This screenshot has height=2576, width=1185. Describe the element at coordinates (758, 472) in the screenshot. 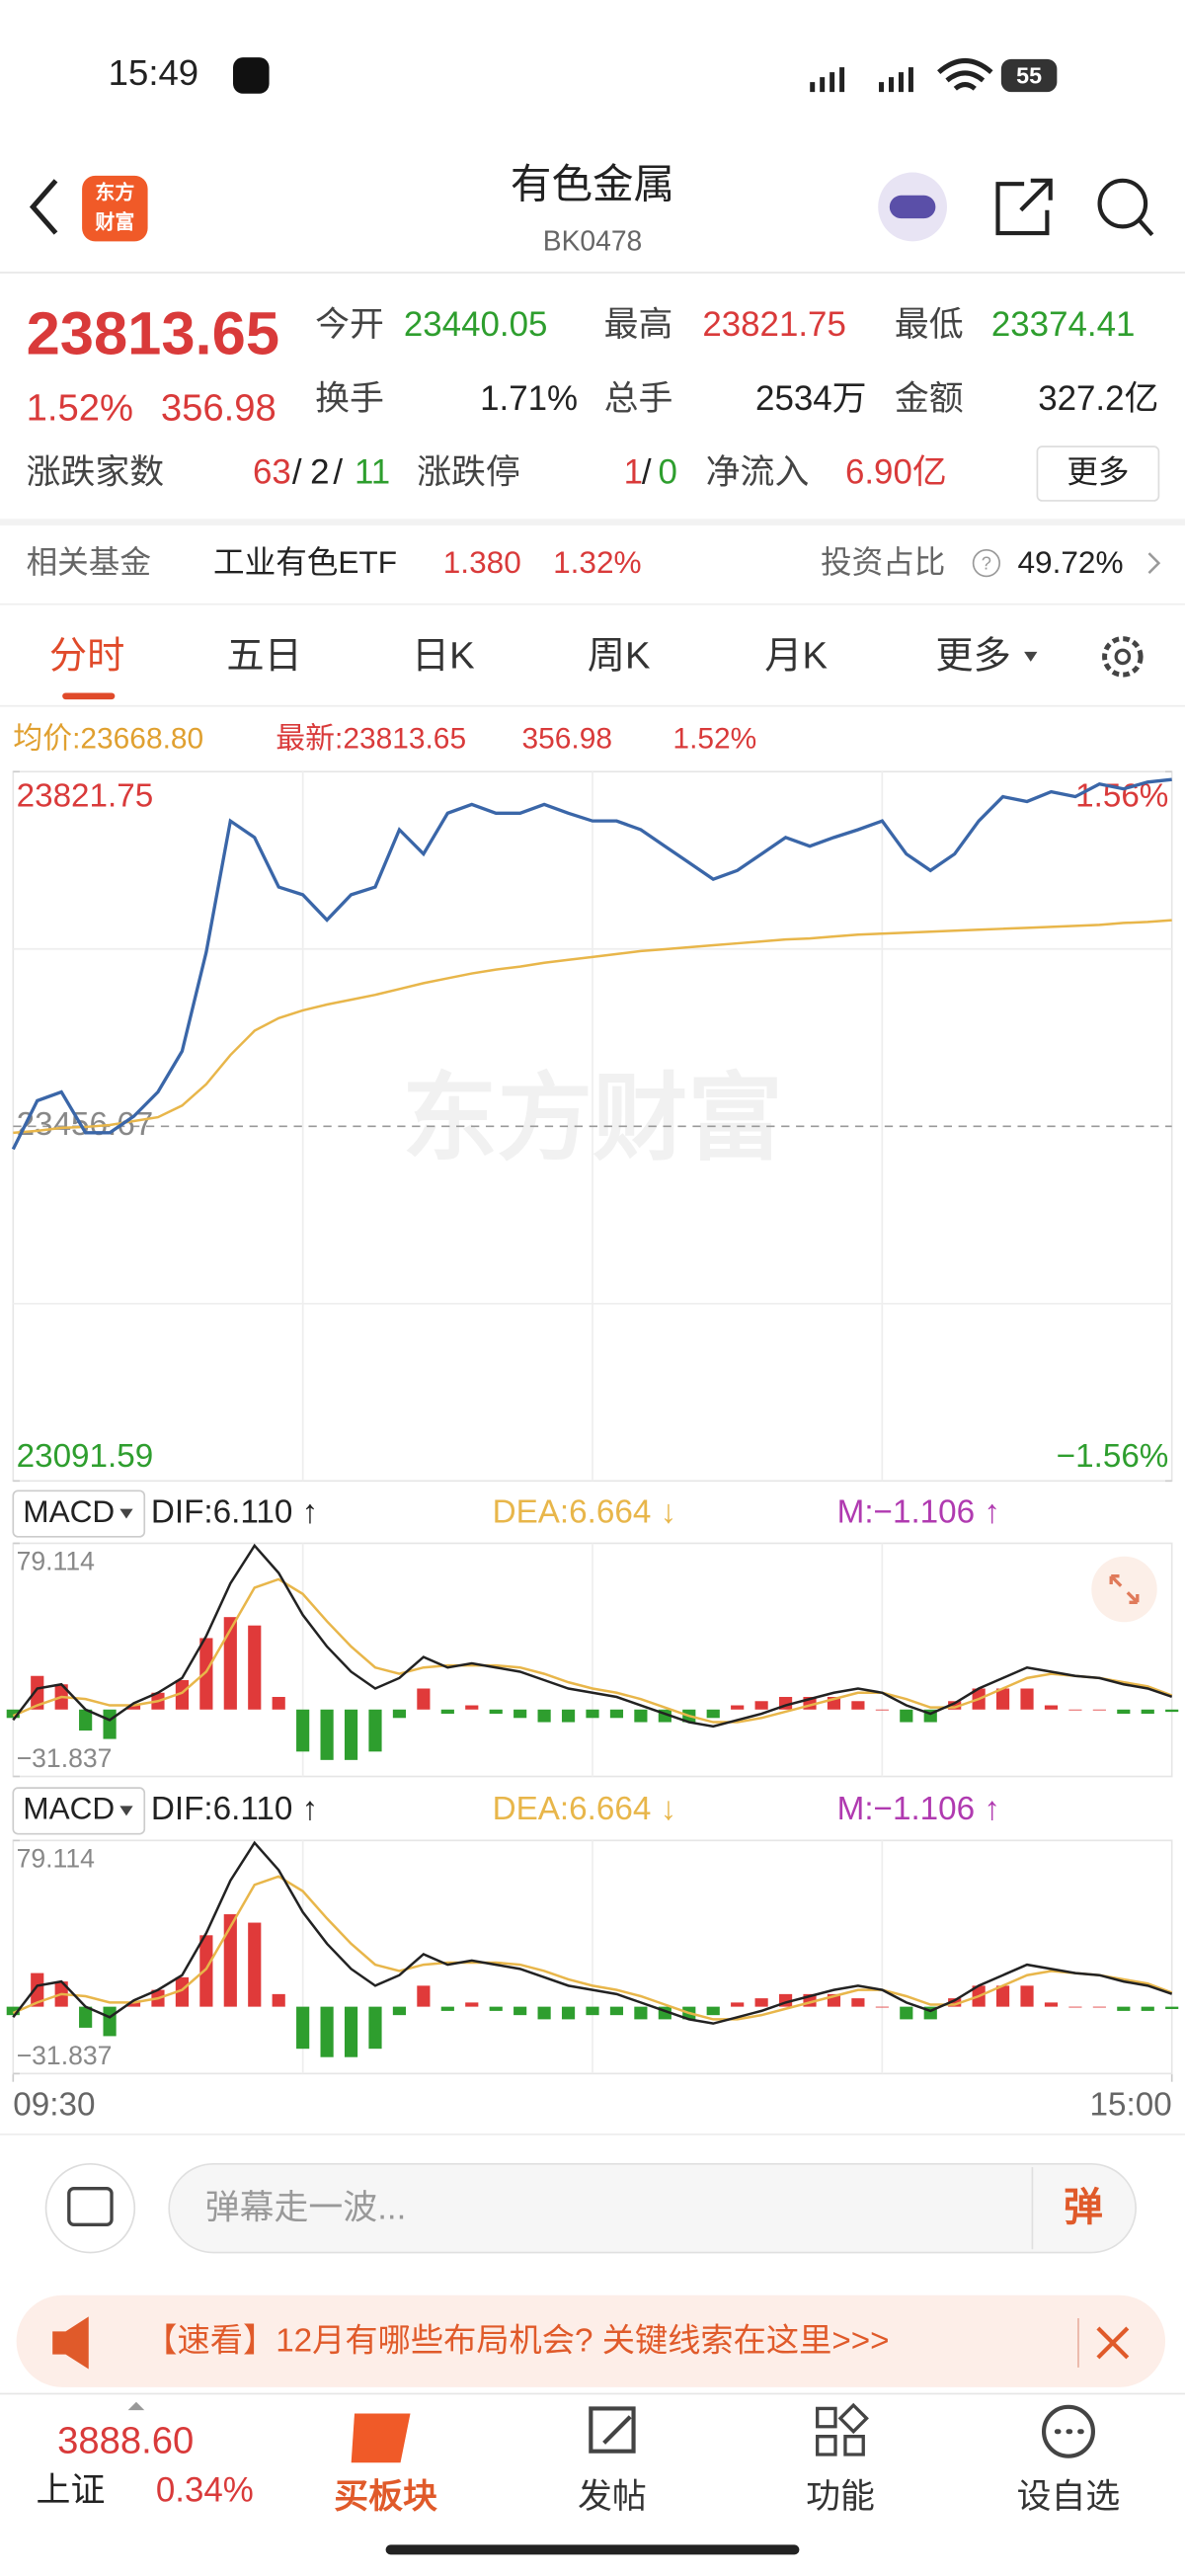

I see `field-label: 净流入` at that location.